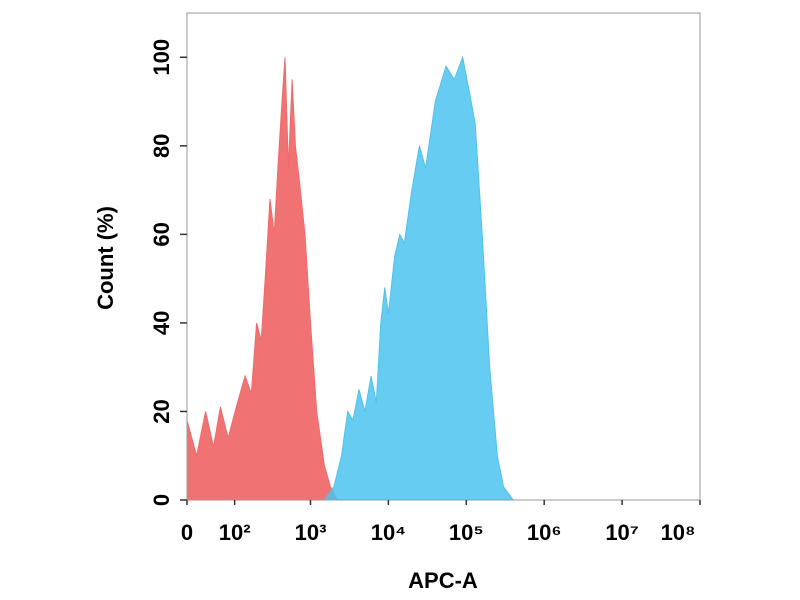 This screenshot has width=800, height=600. Describe the element at coordinates (105, 258) in the screenshot. I see `y-axis-title: Count (%)` at that location.